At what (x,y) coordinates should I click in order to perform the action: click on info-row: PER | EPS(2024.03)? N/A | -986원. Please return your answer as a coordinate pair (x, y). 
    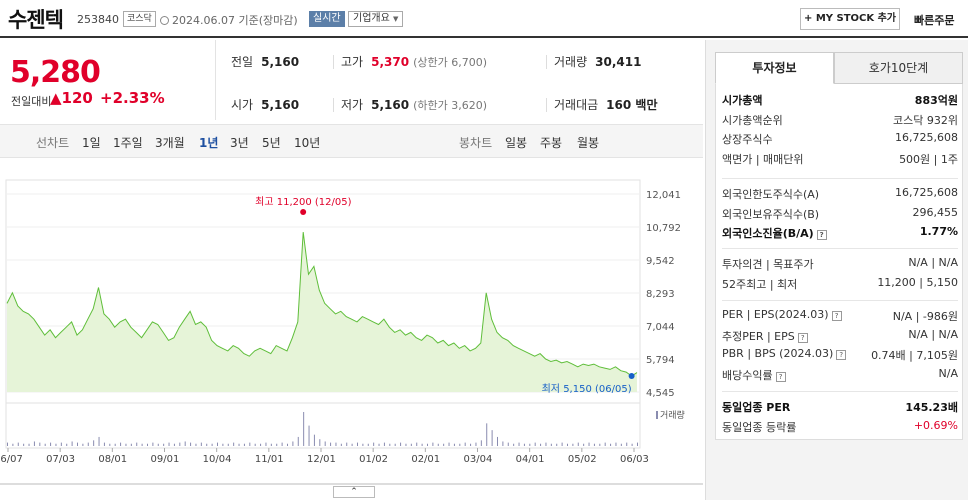
    Looking at the image, I should click on (840, 315).